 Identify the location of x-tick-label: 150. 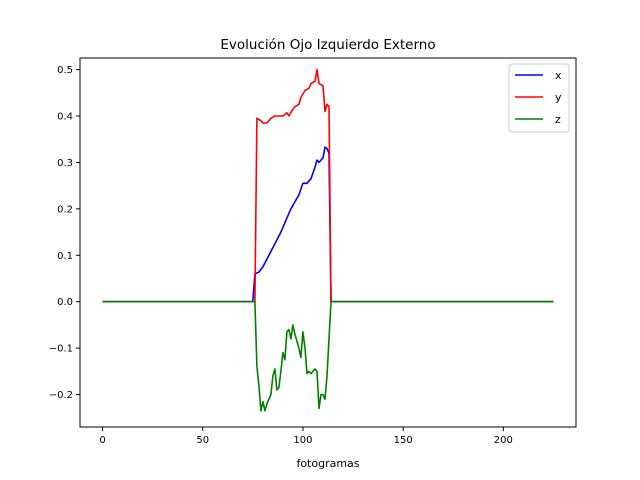
(403, 440).